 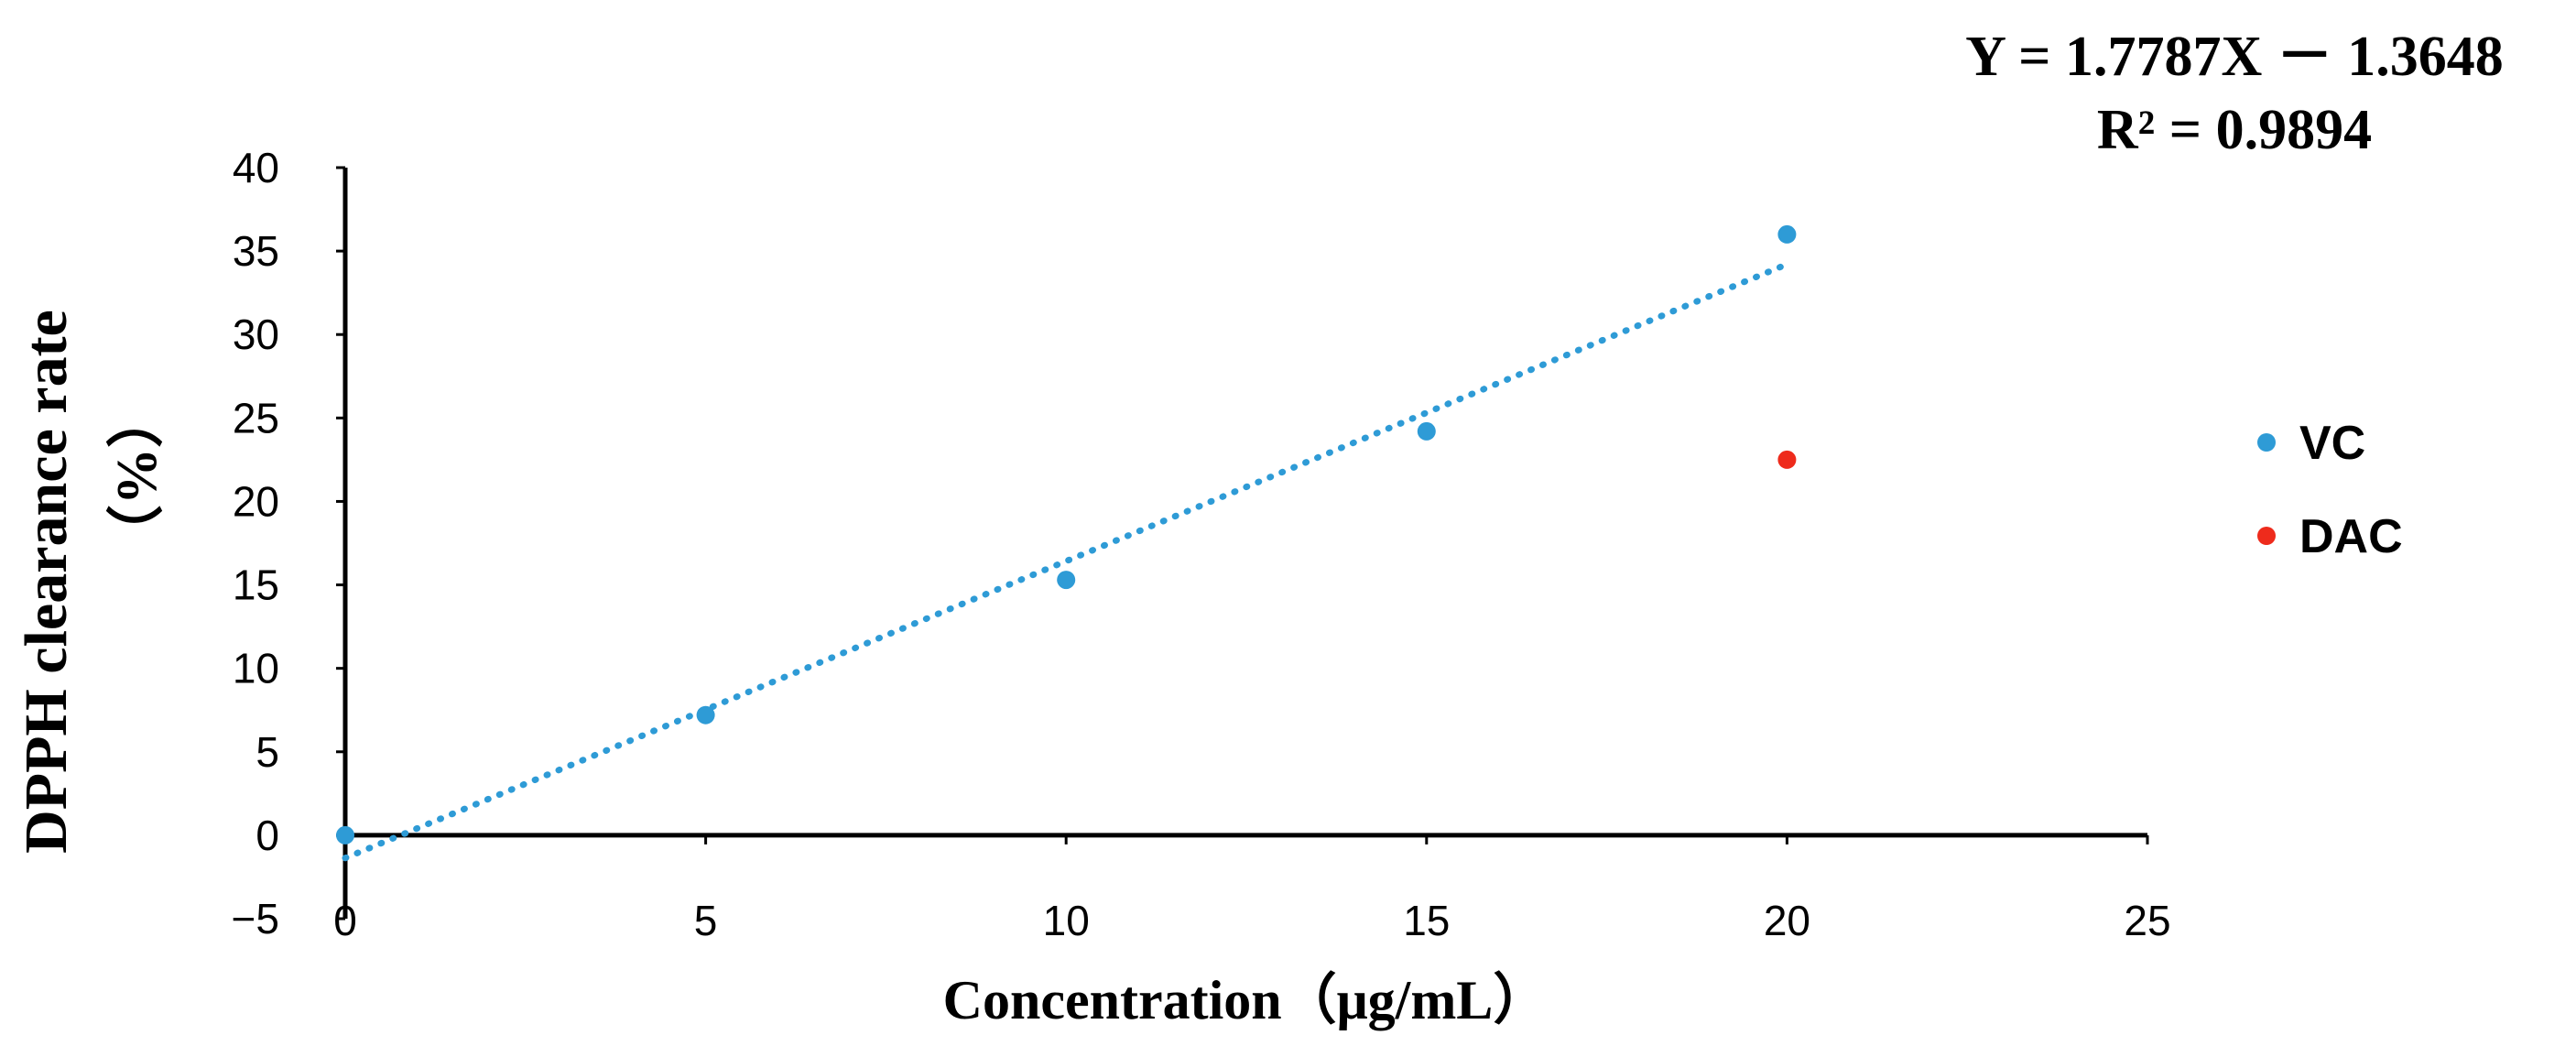 What do you see at coordinates (2266, 536) in the screenshot?
I see `legend-marker-dac` at bounding box center [2266, 536].